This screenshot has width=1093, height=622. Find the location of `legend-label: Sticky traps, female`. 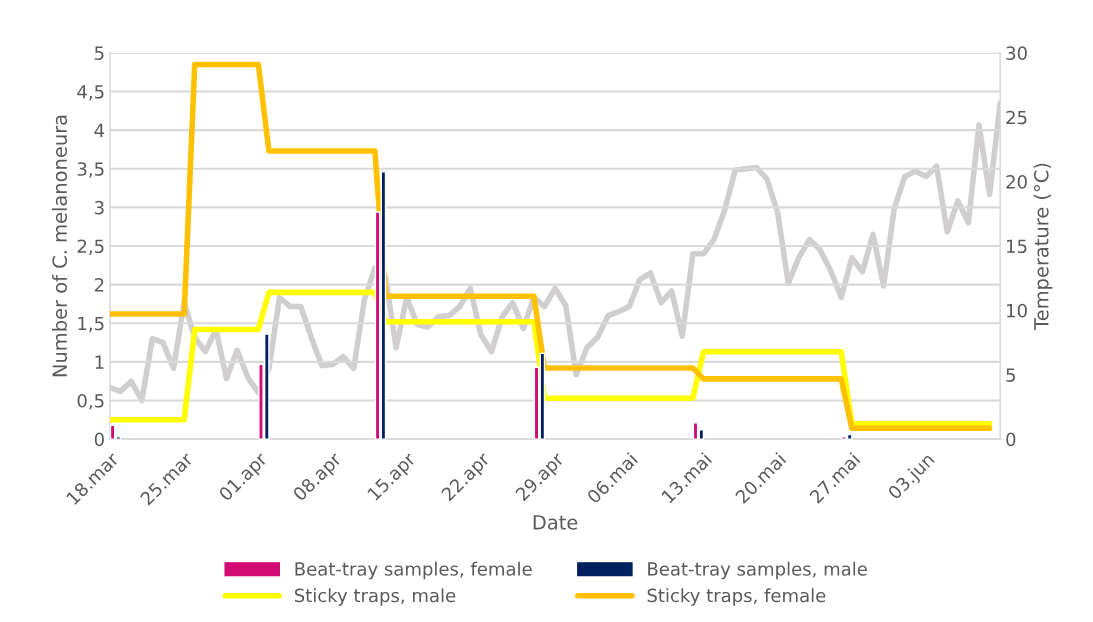

legend-label: Sticky traps, female is located at coordinates (736, 597).